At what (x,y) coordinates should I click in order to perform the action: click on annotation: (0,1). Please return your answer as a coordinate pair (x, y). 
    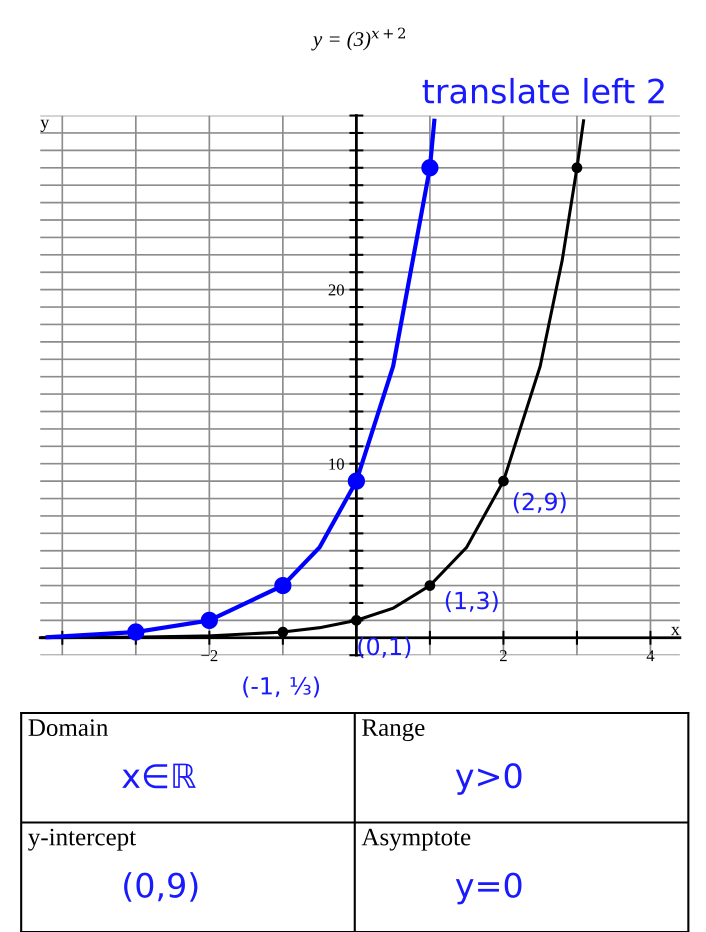
    Looking at the image, I should click on (384, 647).